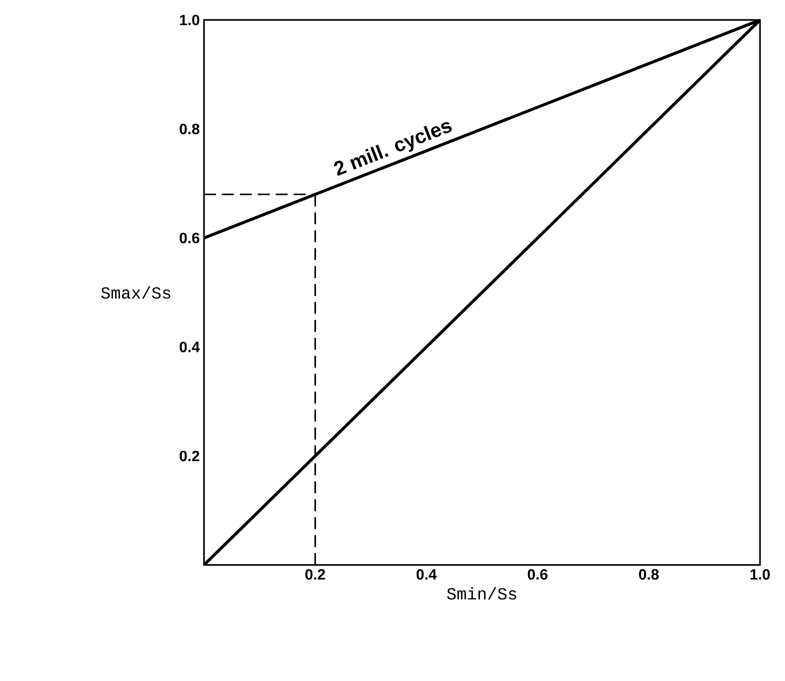  What do you see at coordinates (190, 347) in the screenshot?
I see `y-tick-label: 0.4` at bounding box center [190, 347].